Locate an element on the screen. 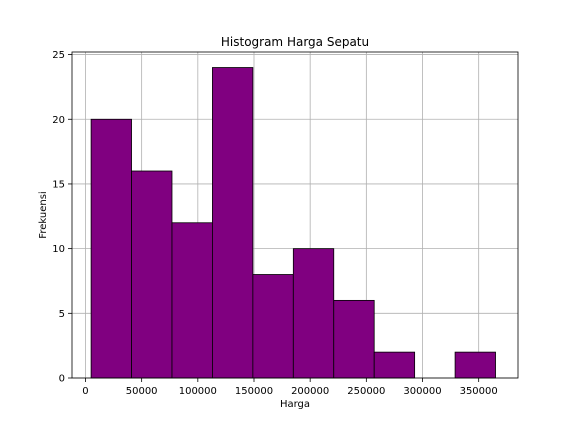 The width and height of the screenshot is (576, 432). y-tick-label: 20 is located at coordinates (58, 120).